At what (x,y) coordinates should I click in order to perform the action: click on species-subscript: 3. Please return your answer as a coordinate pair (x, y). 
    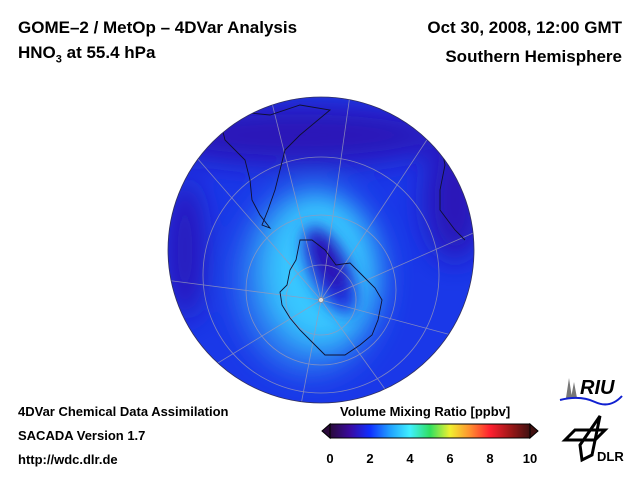
    Looking at the image, I should click on (58, 59).